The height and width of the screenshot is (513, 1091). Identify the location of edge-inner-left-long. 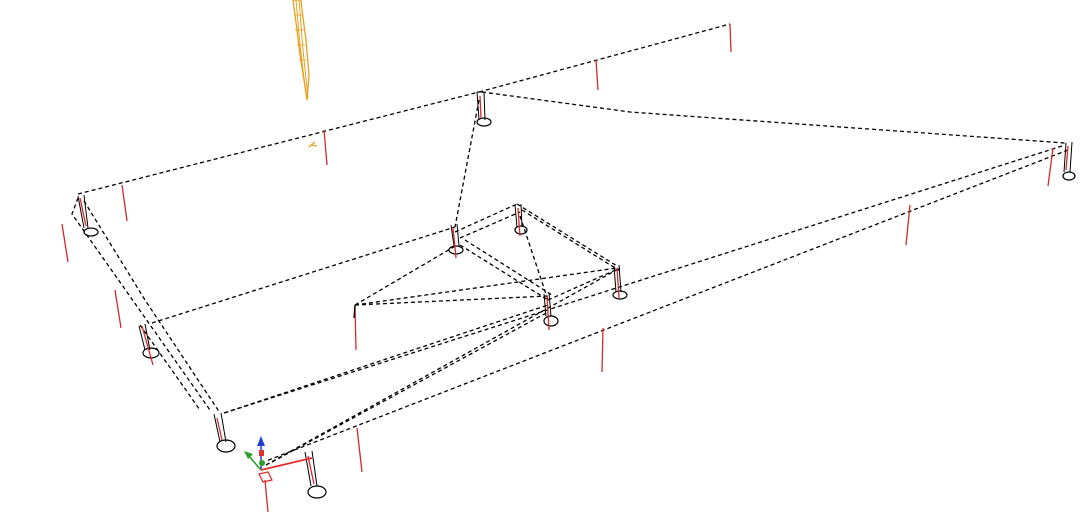
(303, 275).